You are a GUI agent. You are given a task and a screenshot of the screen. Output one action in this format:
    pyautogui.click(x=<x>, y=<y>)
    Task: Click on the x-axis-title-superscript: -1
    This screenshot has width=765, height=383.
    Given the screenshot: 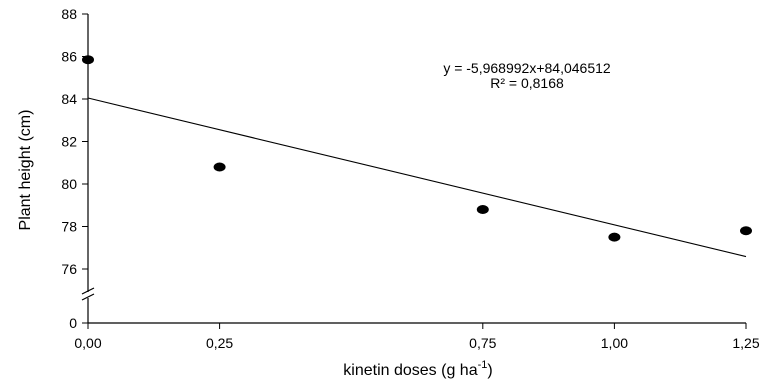 What is the action you would take?
    pyautogui.click(x=483, y=365)
    